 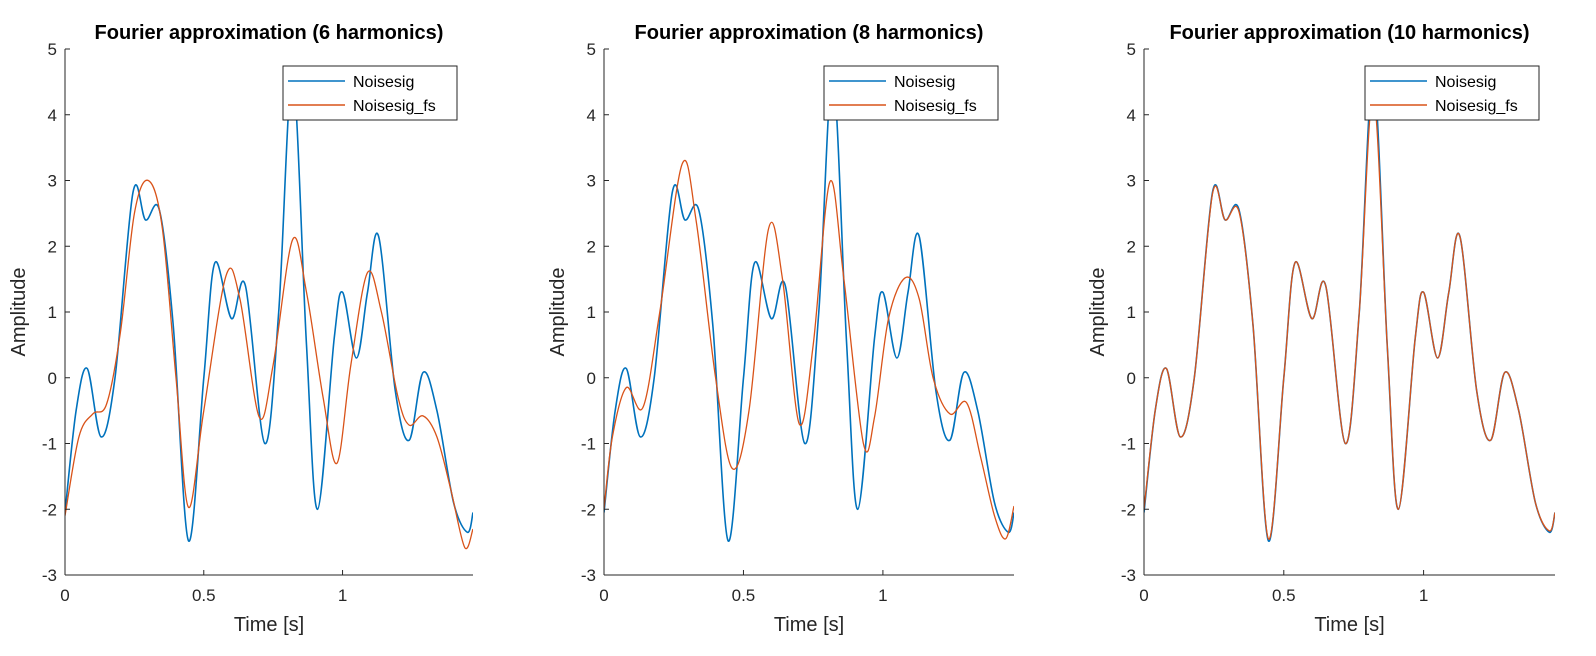 What do you see at coordinates (1349, 33) in the screenshot?
I see `chart-title: Fourier approximation (10 harmonics)` at bounding box center [1349, 33].